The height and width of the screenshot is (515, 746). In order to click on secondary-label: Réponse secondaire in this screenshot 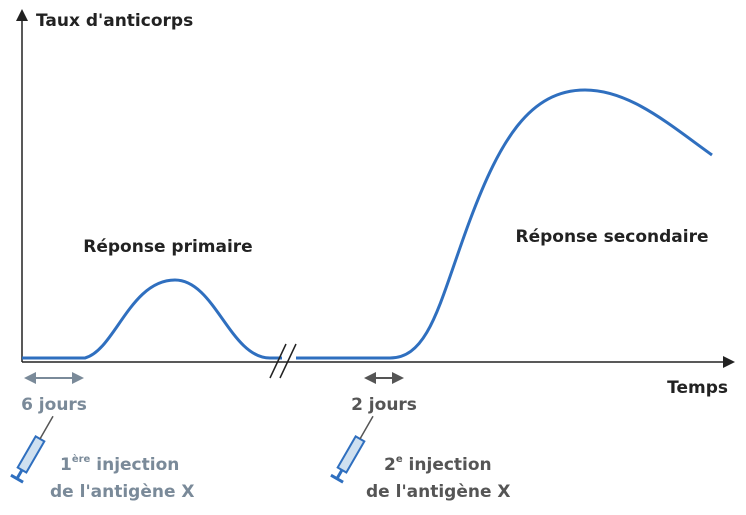, I will do `click(611, 237)`.